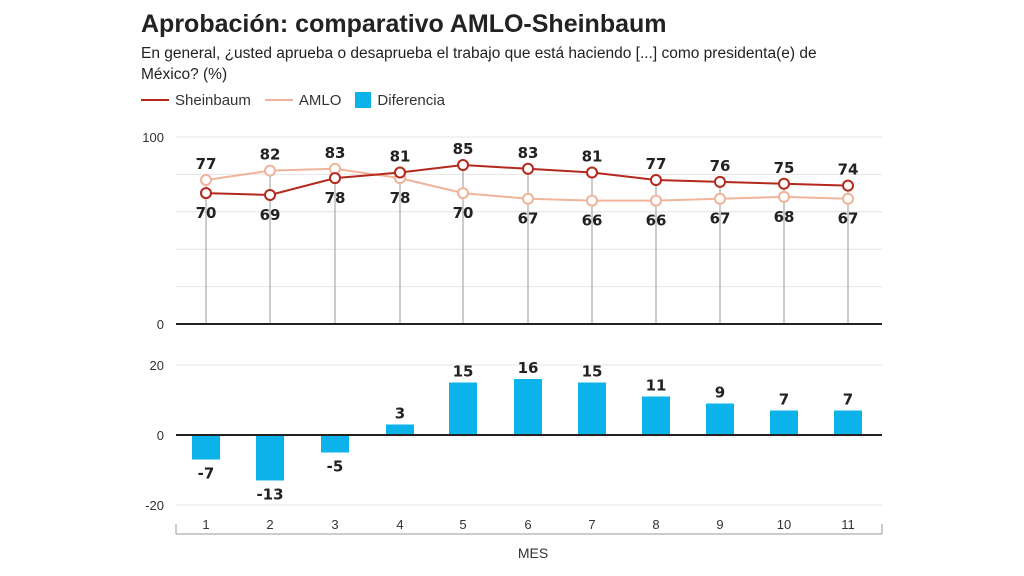  Describe the element at coordinates (363, 100) in the screenshot. I see `legend-swatch-diferencia` at that location.